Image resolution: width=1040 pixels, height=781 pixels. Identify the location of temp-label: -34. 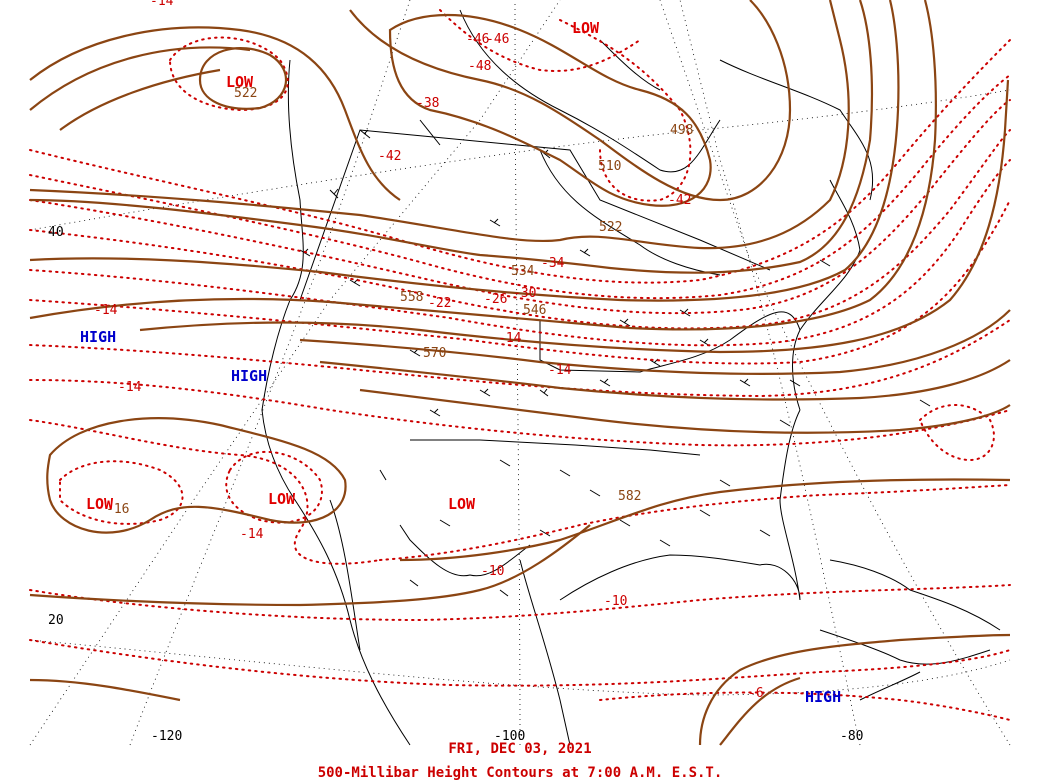
(553, 263).